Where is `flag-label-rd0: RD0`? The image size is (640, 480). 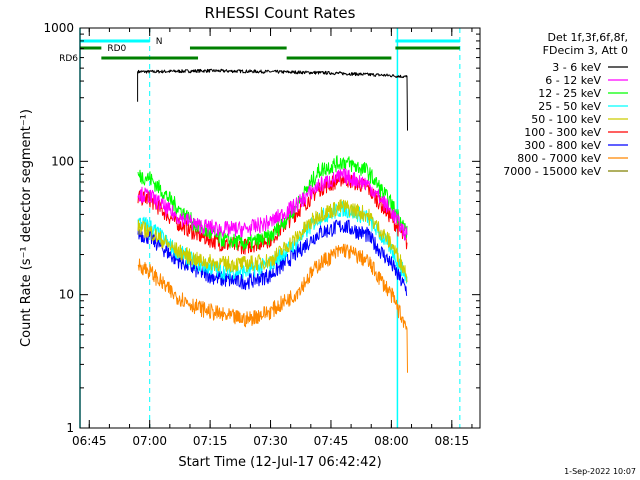 flag-label-rd0: RD0 is located at coordinates (116, 49).